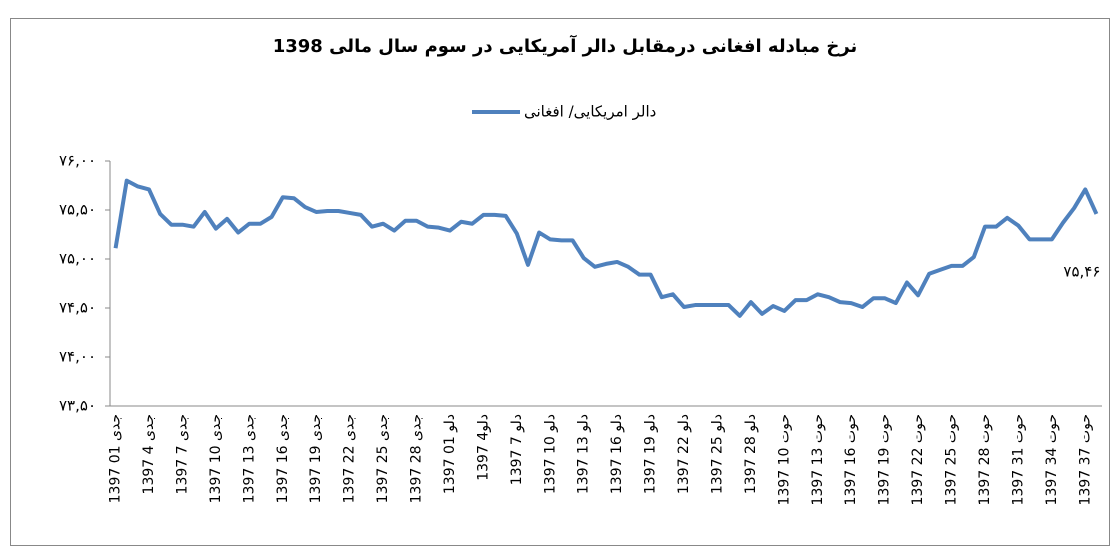  What do you see at coordinates (918, 459) in the screenshot?
I see `x-tick-label: 1397 حوت 22` at bounding box center [918, 459].